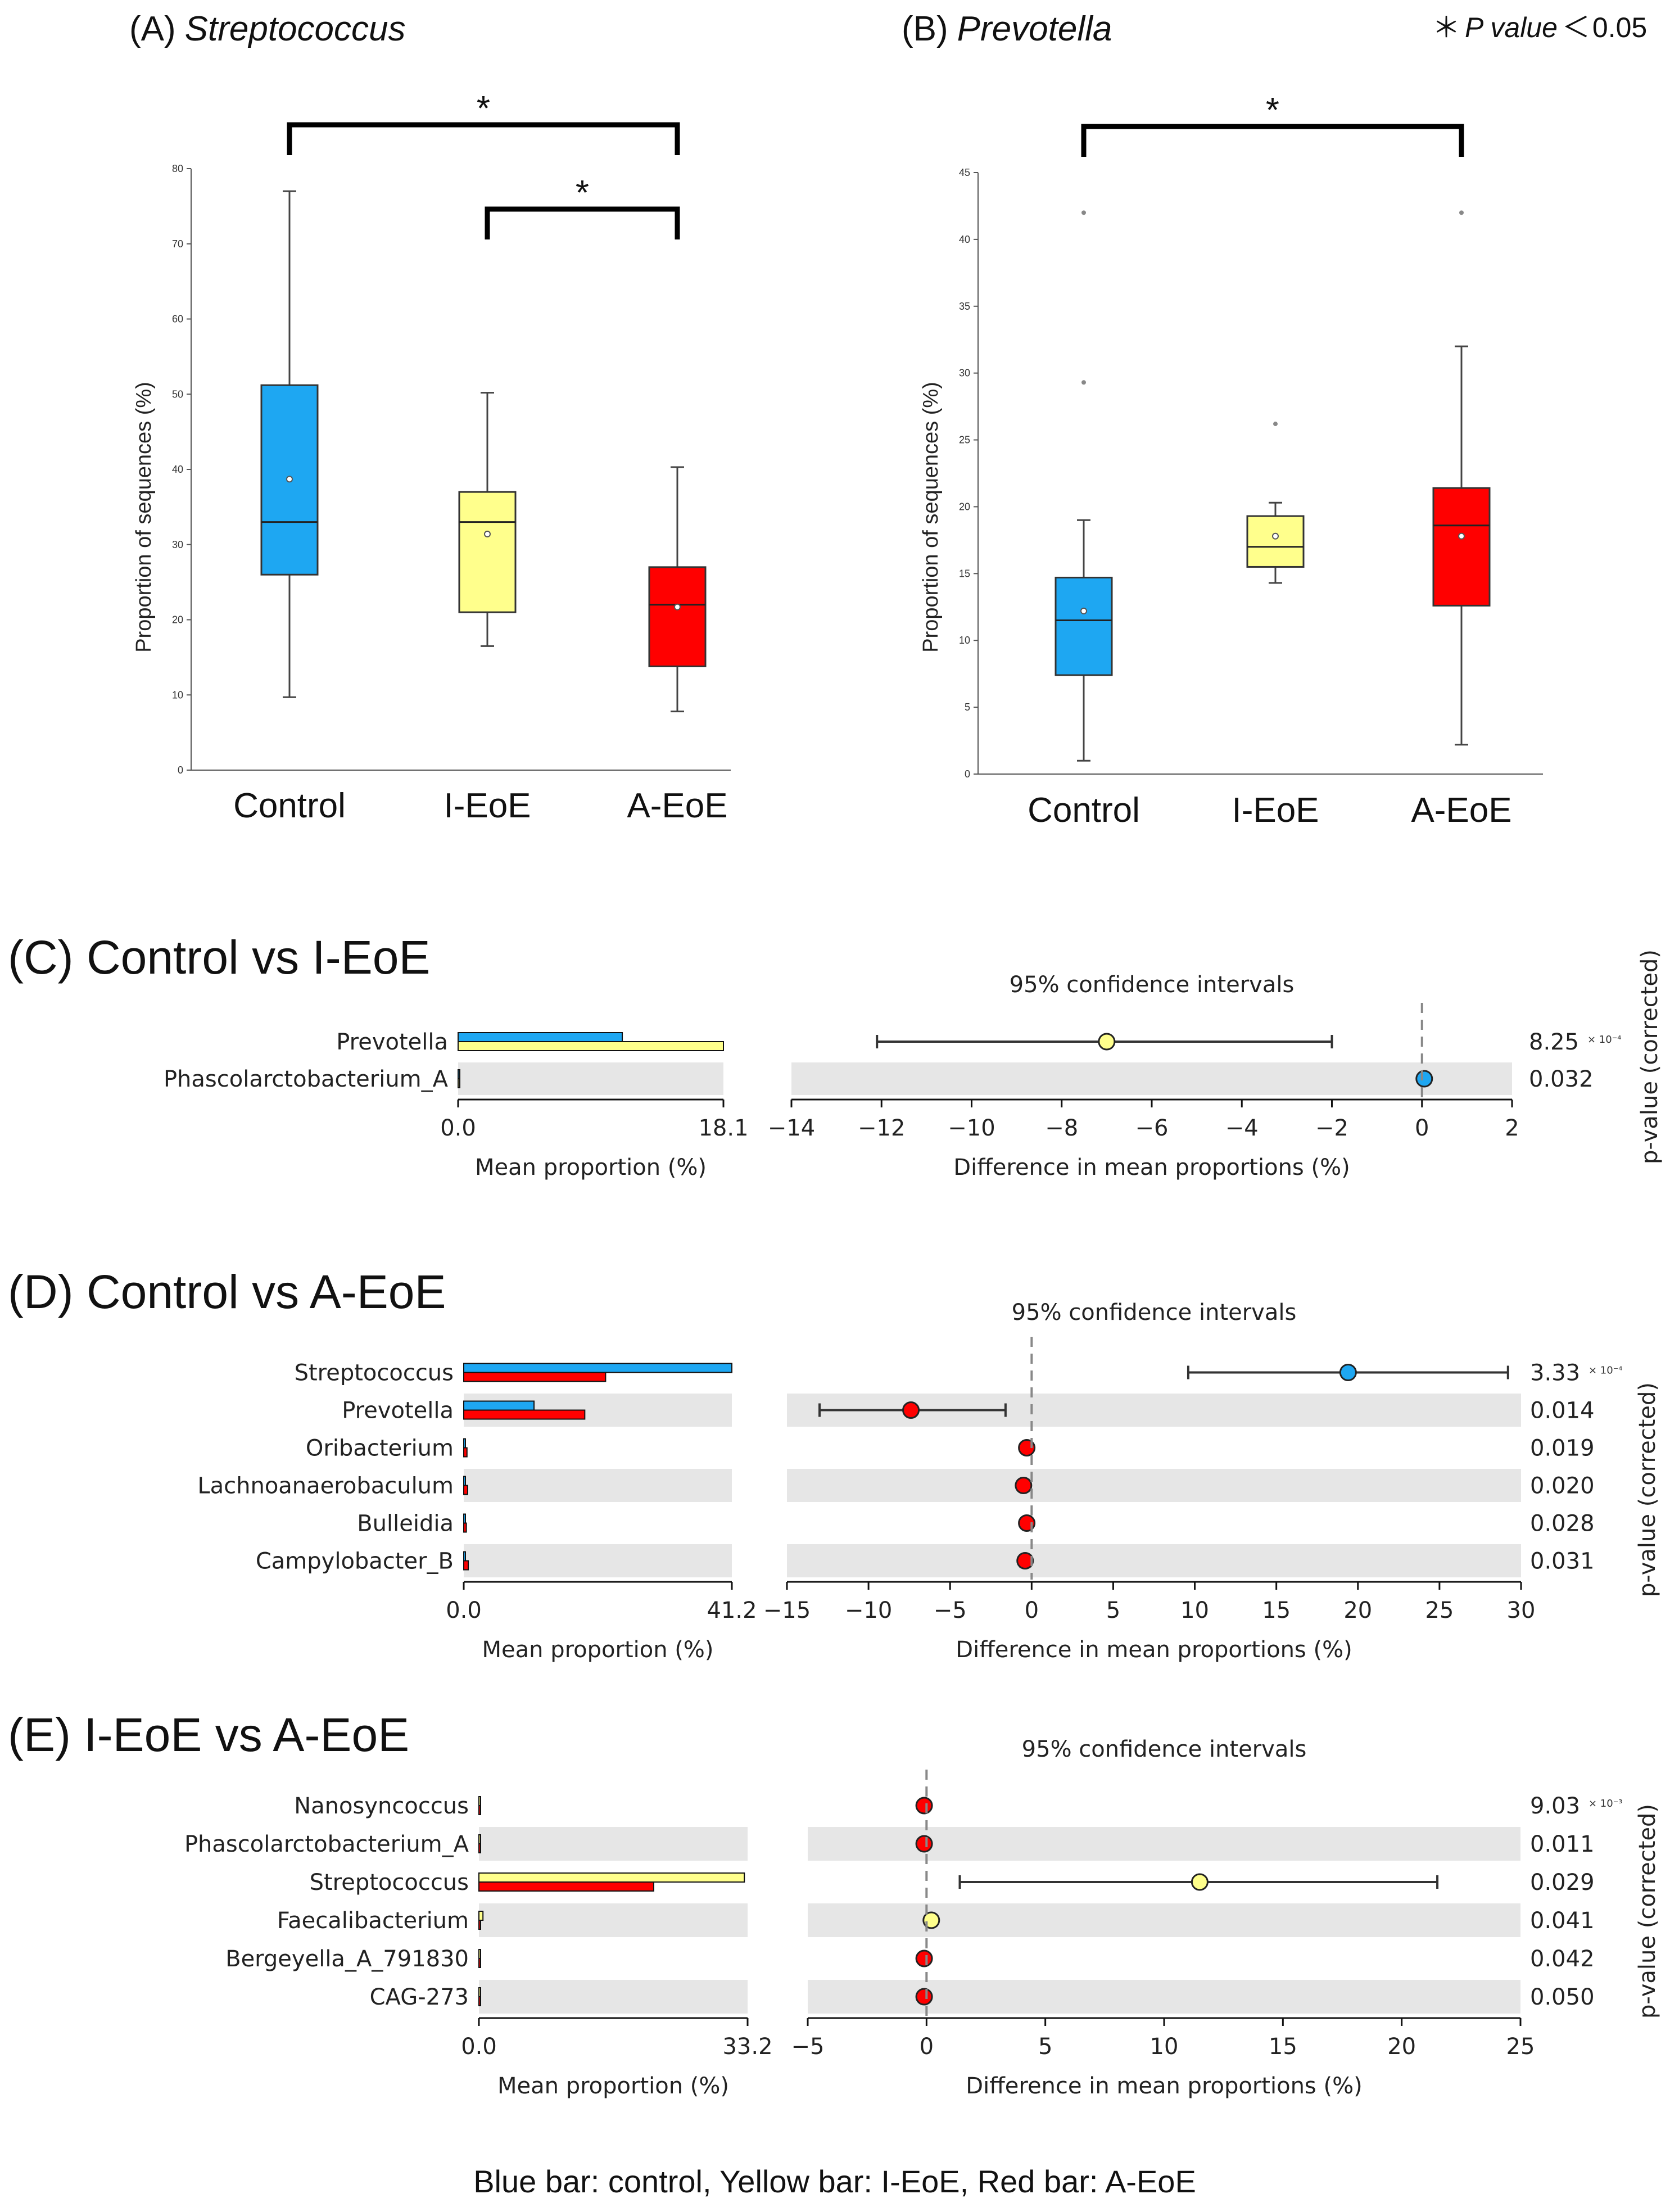 The height and width of the screenshot is (2212, 1670). I want to click on y-tick-label: 50, so click(177, 394).